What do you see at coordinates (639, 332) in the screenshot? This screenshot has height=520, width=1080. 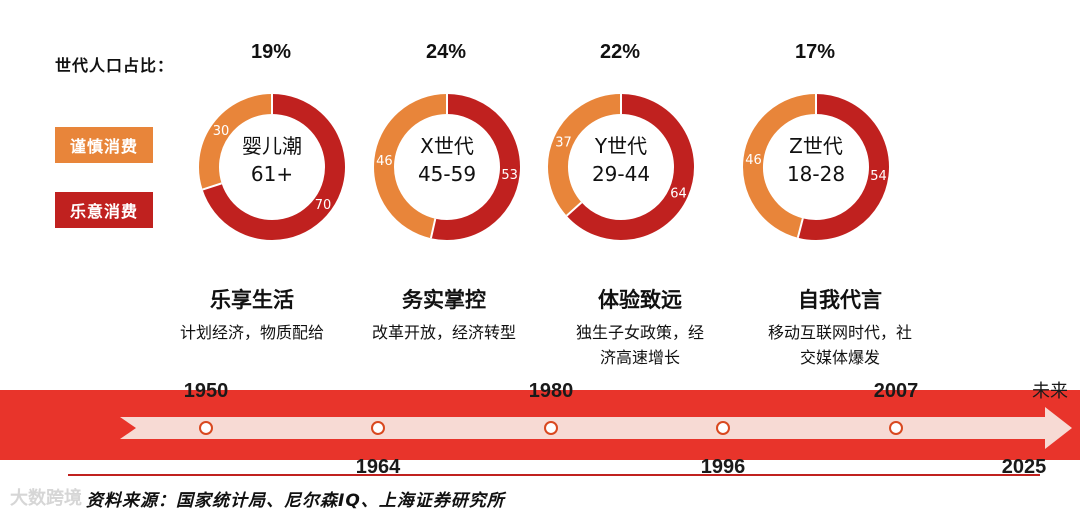 I see `generation-desc-line: 独生子女政策，经` at bounding box center [639, 332].